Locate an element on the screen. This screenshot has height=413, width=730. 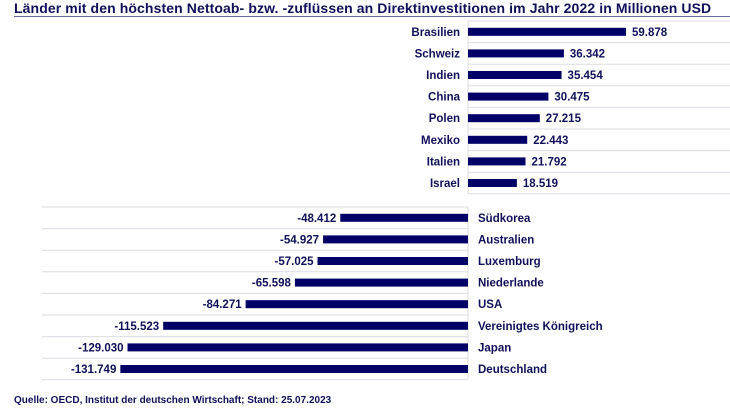
data-label: -65.598 is located at coordinates (272, 284).